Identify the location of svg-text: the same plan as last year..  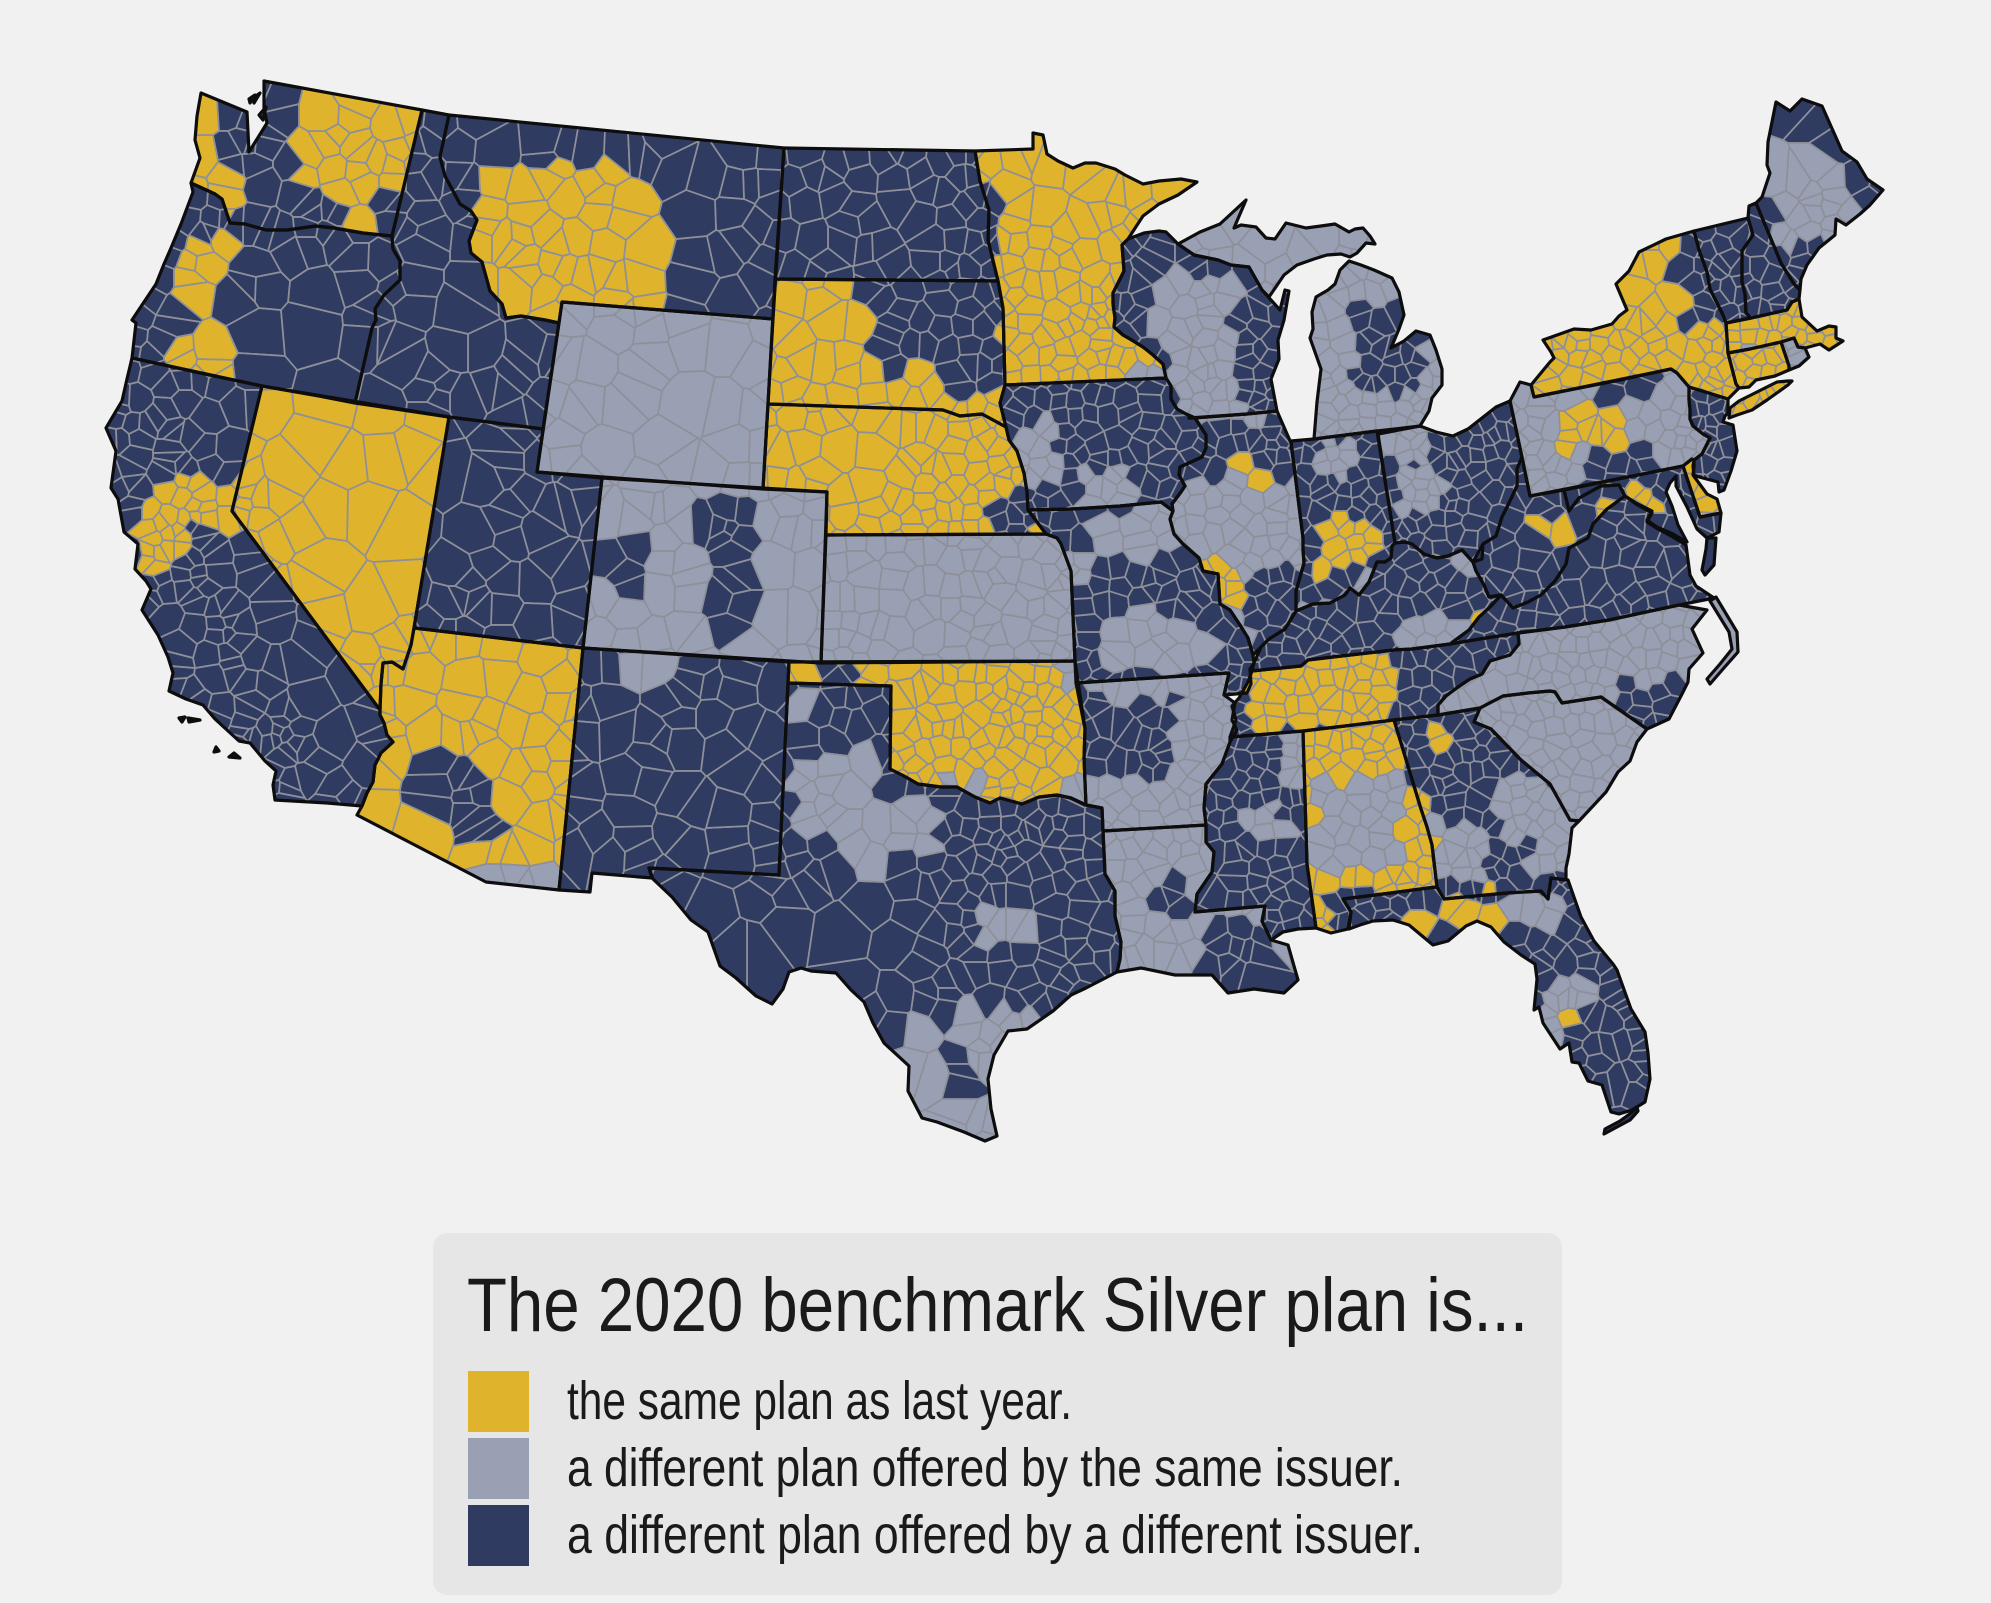
(819, 1401).